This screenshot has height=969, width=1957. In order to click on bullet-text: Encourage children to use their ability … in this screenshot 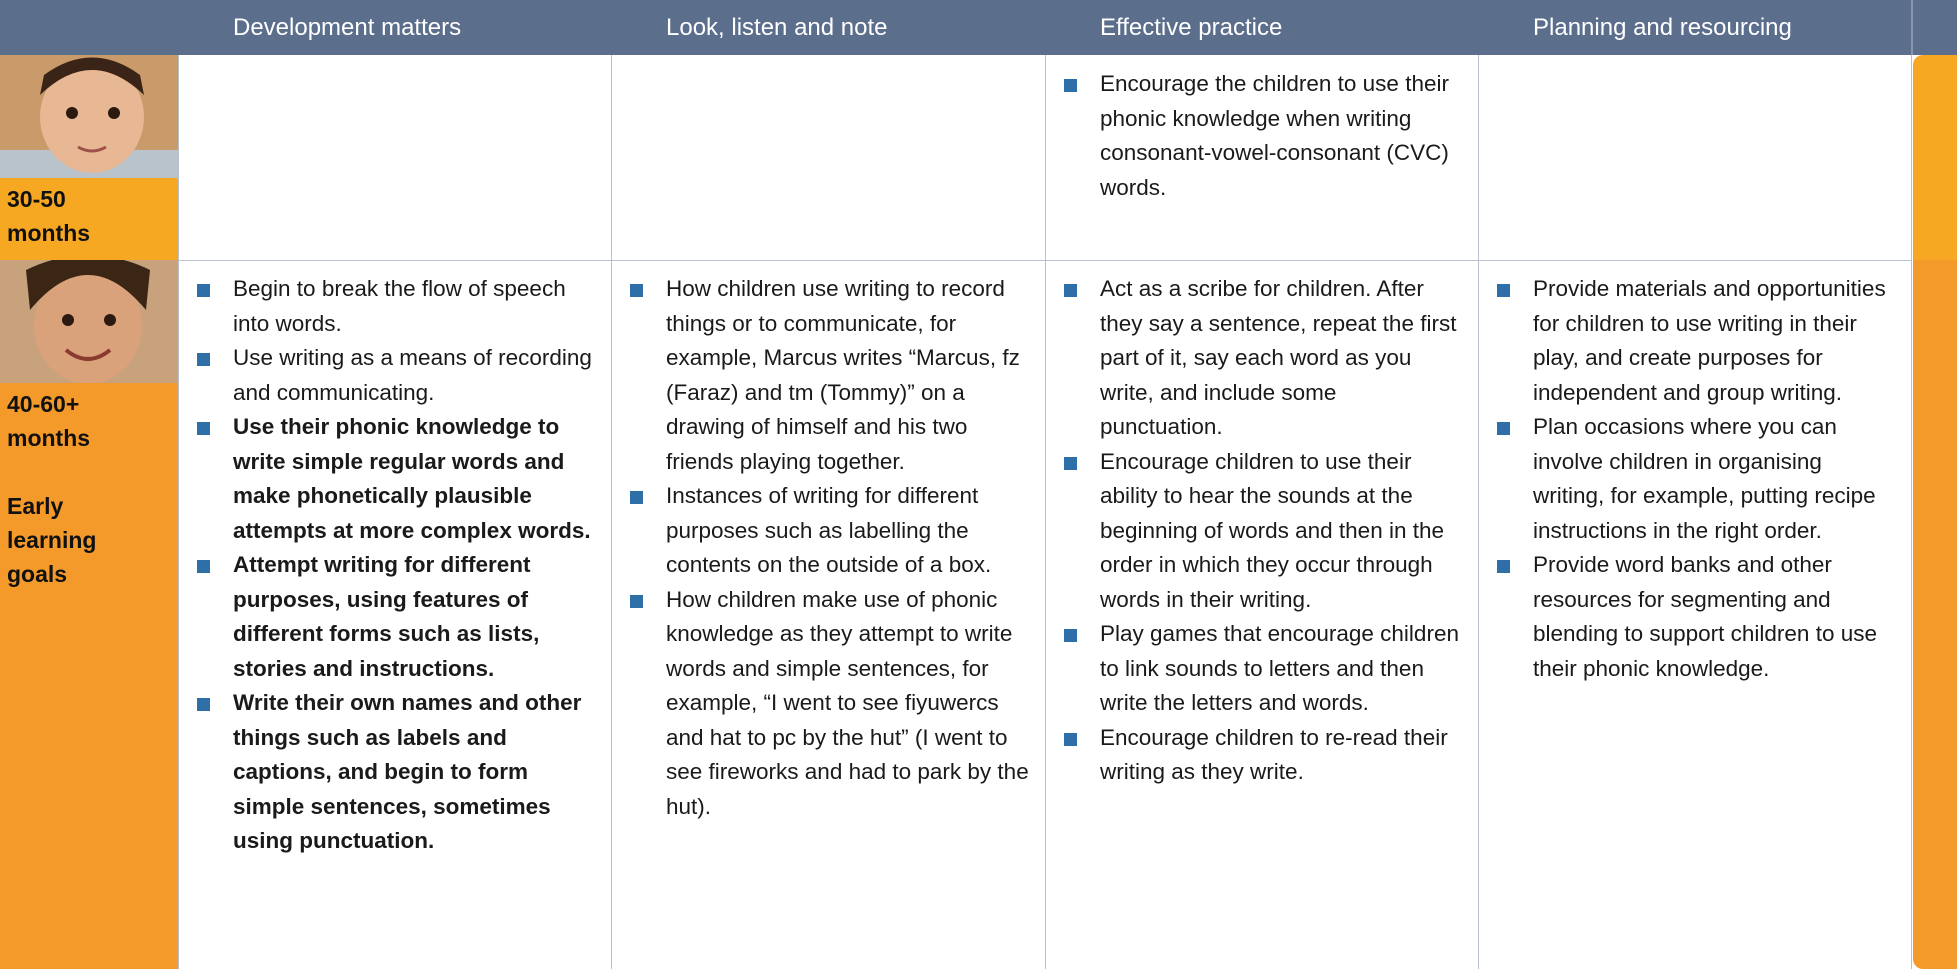, I will do `click(1272, 530)`.